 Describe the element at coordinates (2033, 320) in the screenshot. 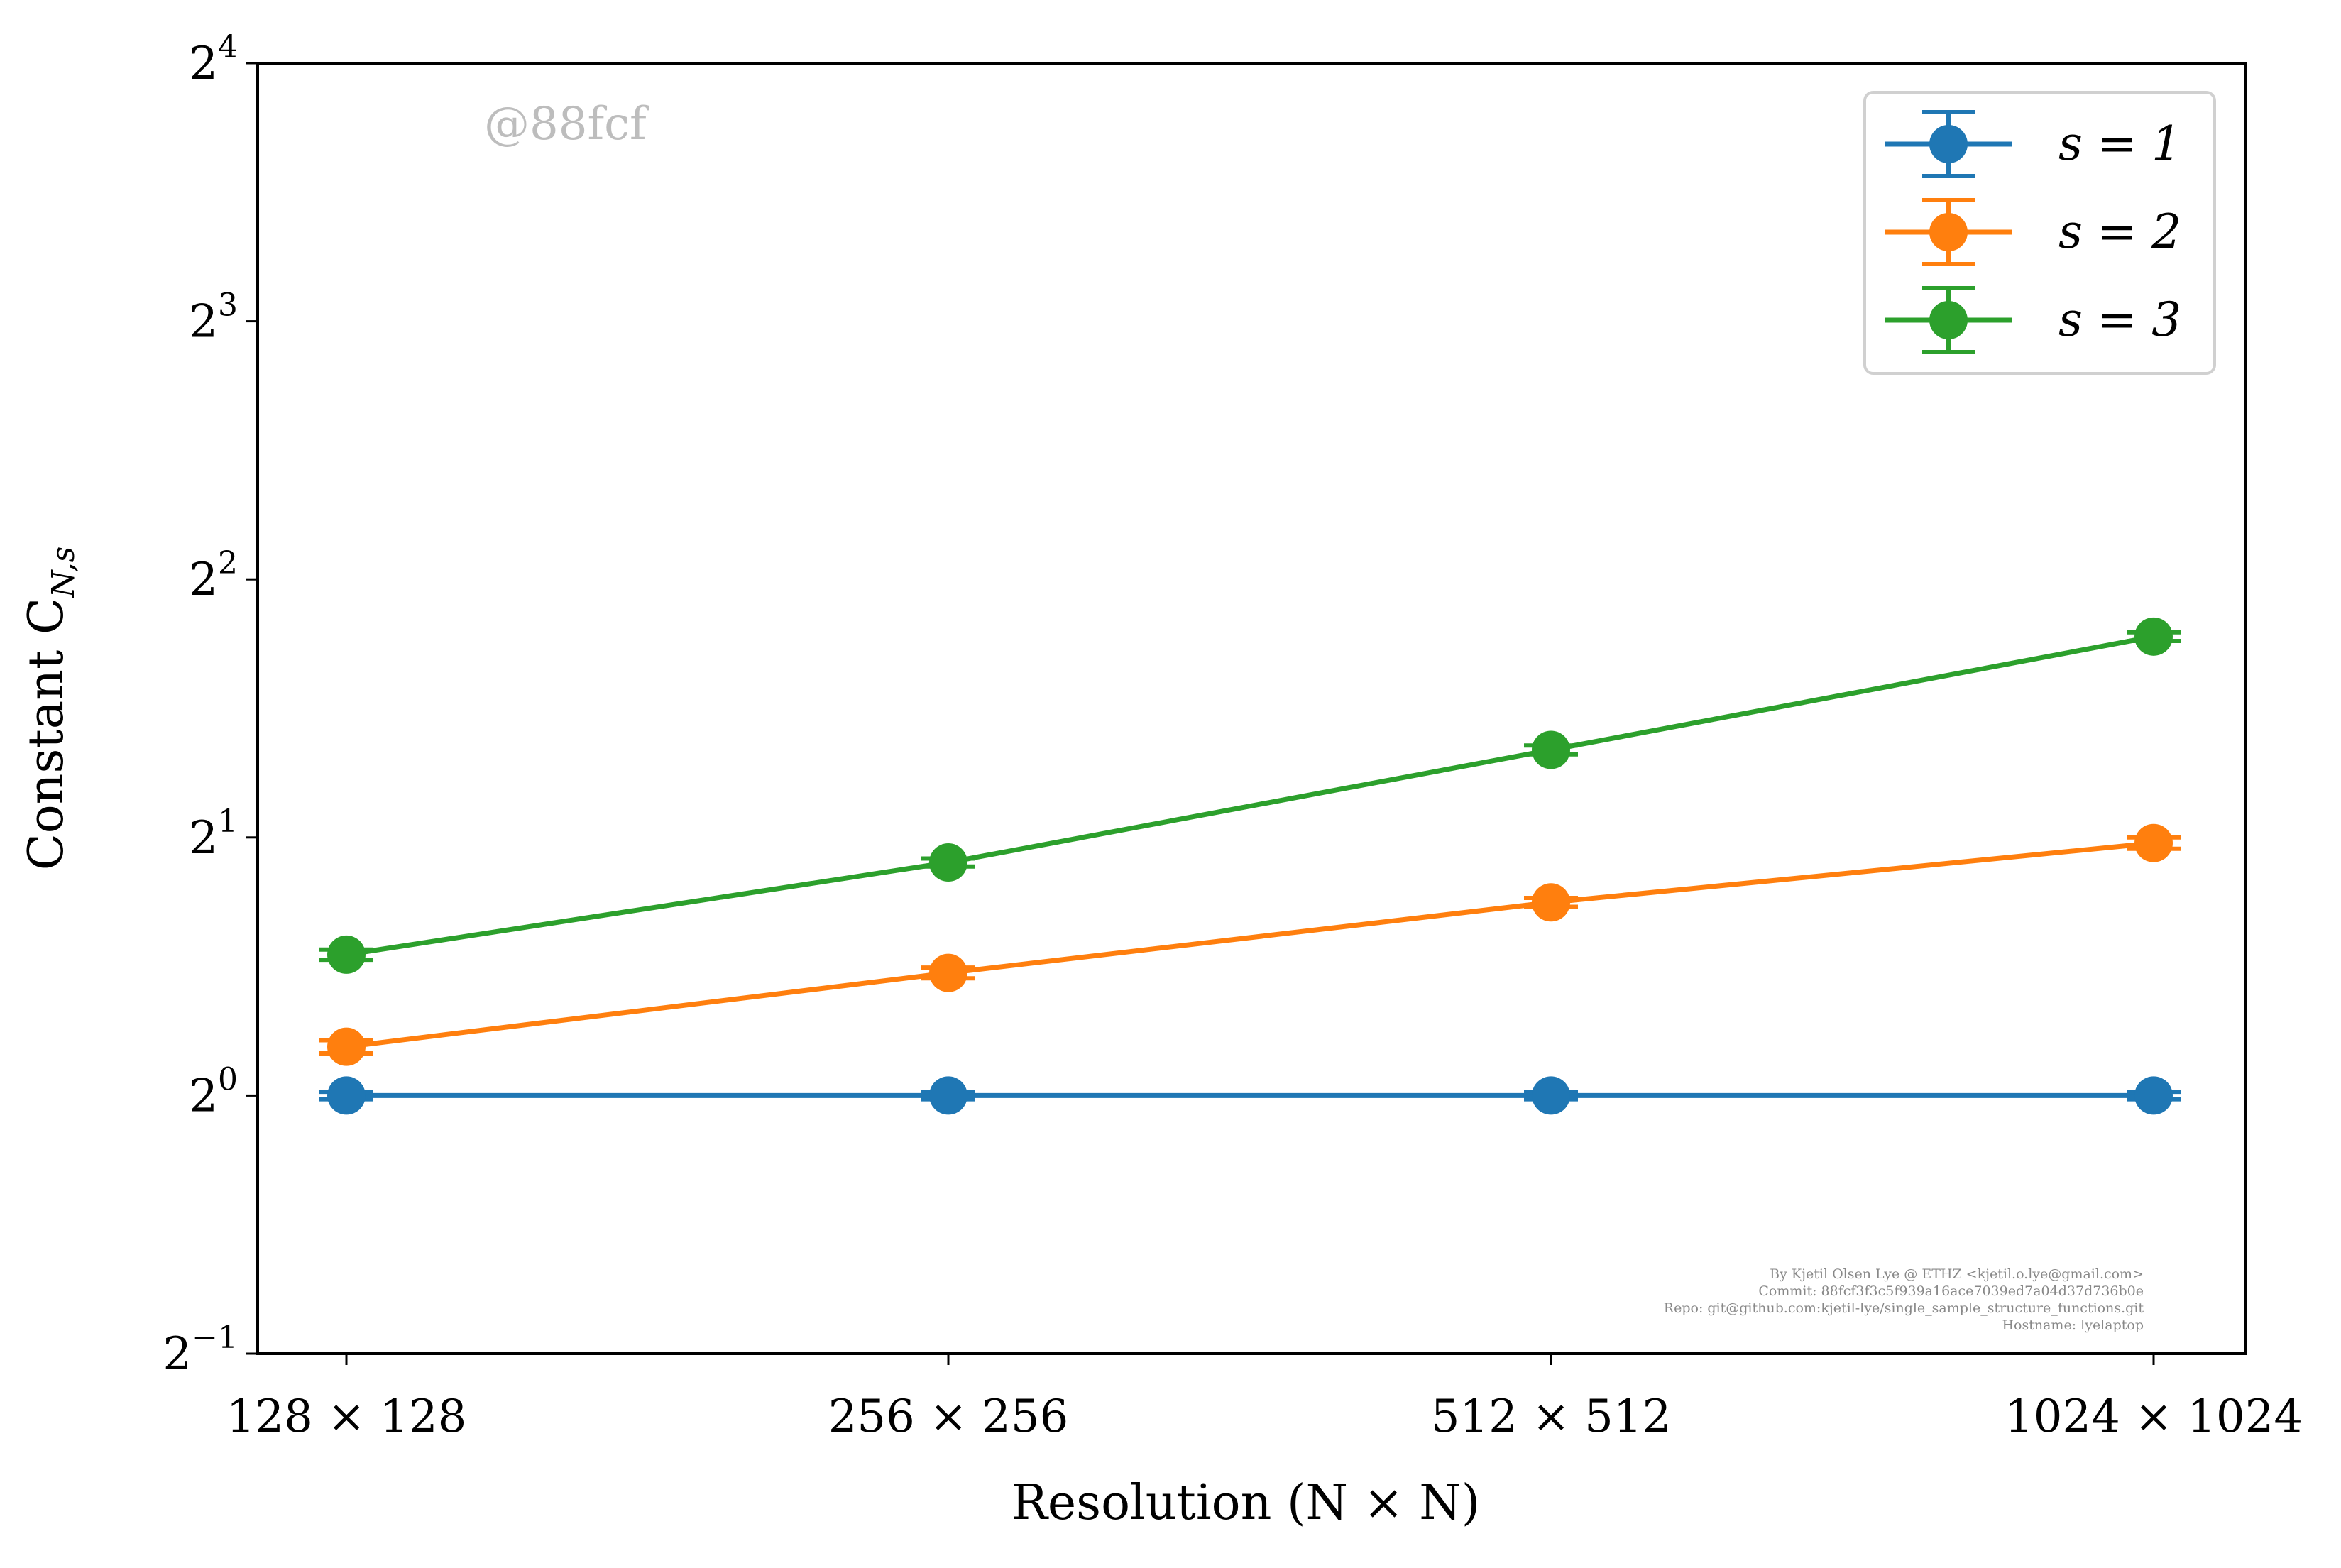

I see `legend-entry: s = 3` at that location.